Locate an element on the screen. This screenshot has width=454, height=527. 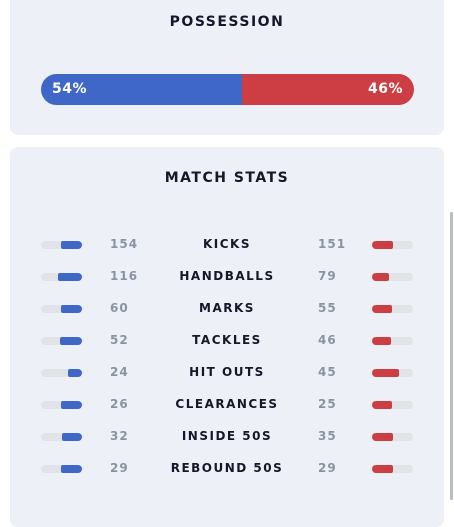
match-stats-title: MATCH STATS is located at coordinates (227, 178).